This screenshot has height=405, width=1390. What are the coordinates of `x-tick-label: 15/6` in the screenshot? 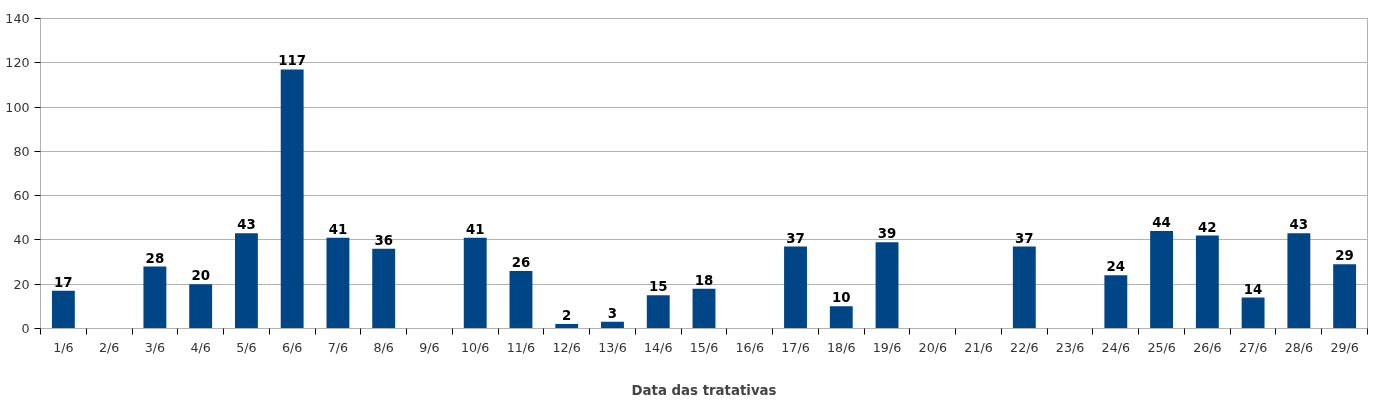 It's located at (704, 347).